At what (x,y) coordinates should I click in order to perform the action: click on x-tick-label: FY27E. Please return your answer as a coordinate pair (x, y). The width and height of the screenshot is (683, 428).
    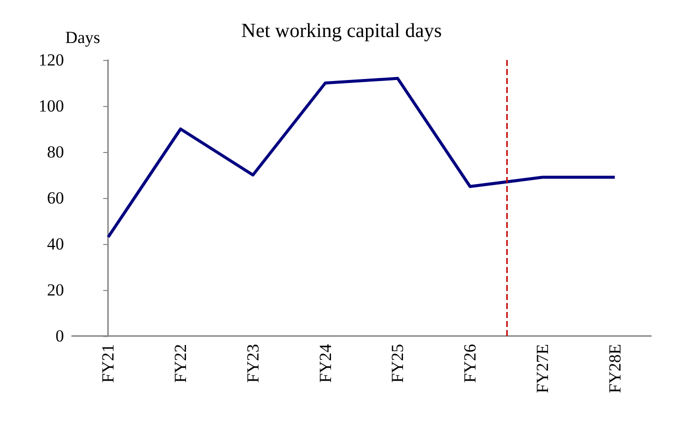
    Looking at the image, I should click on (542, 369).